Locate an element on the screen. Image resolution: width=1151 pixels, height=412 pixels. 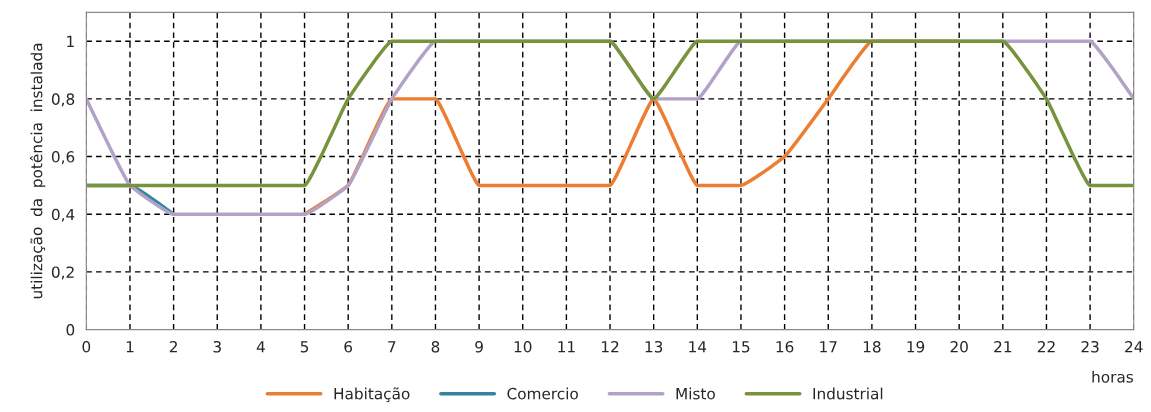
x-tick-label: 1 is located at coordinates (130, 347).